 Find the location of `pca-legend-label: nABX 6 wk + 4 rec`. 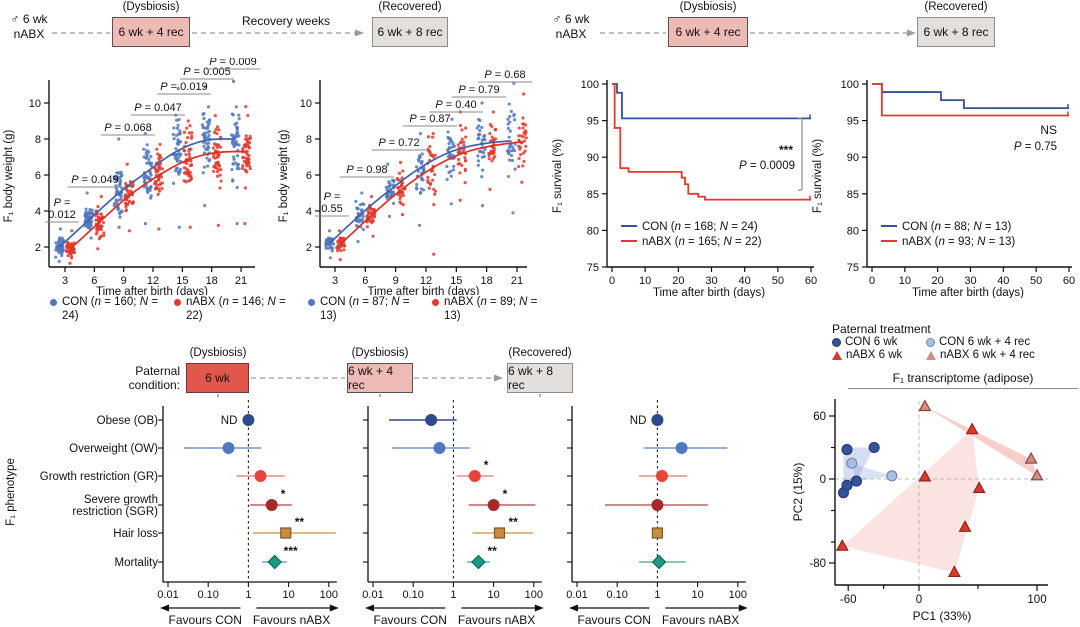

pca-legend-label: nABX 6 wk + 4 rec is located at coordinates (987, 355).